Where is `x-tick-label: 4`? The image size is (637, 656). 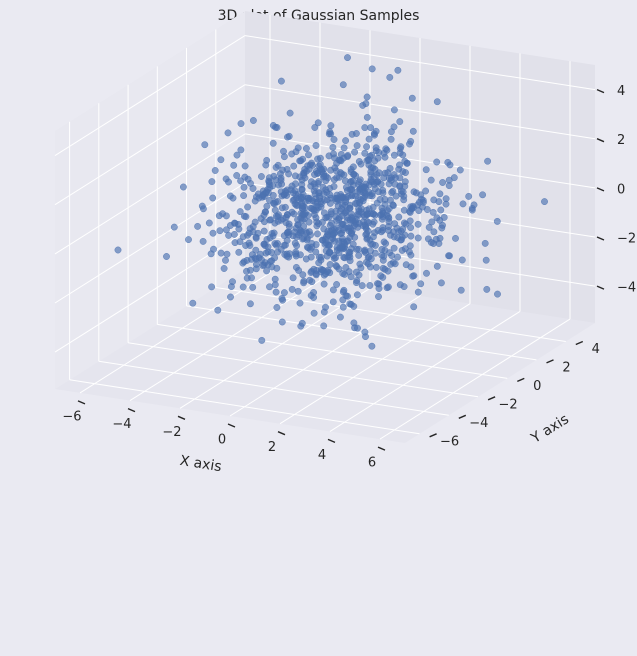
x-tick-label: 4 is located at coordinates (322, 455).